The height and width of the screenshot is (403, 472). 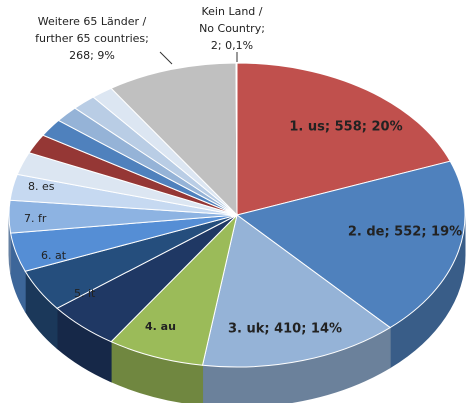 I want to click on data-label: 8. es, so click(x=41, y=186).